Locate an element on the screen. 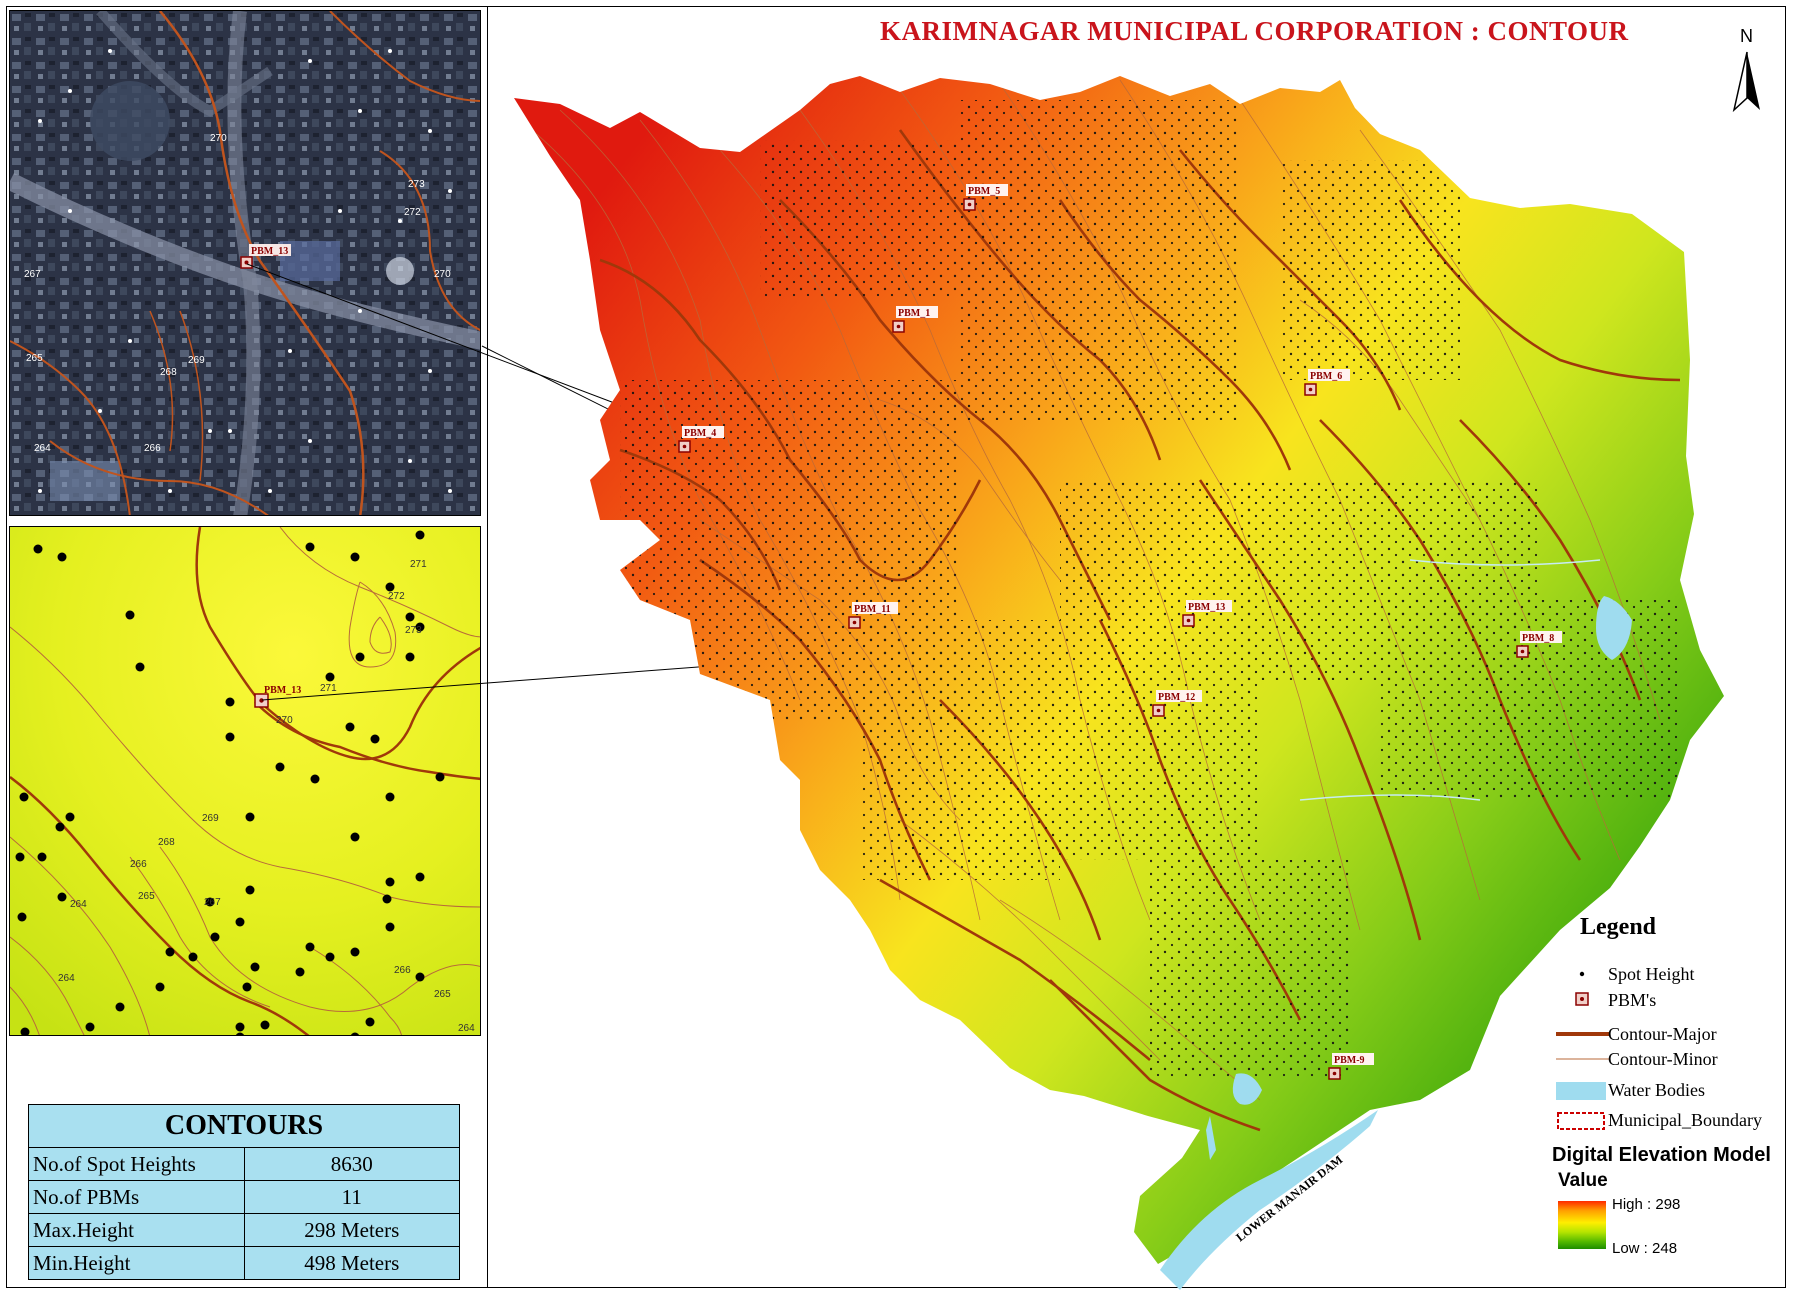  pbm-marker-6: PBM_6 is located at coordinates (1327, 382).